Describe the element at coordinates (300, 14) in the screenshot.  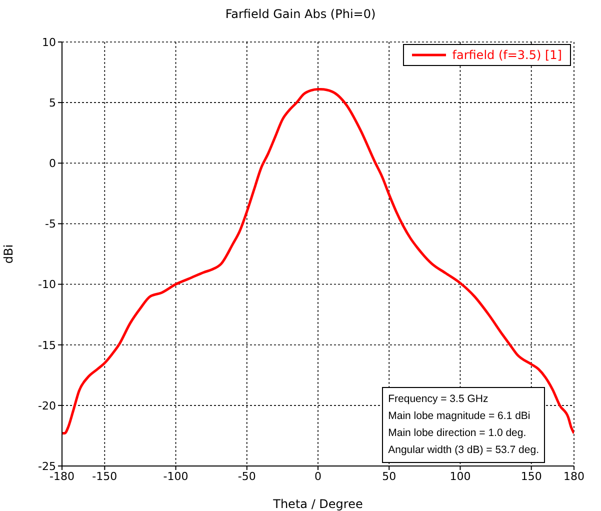
I see `chart-title: Farfield Gain Abs (Phi=0)` at that location.